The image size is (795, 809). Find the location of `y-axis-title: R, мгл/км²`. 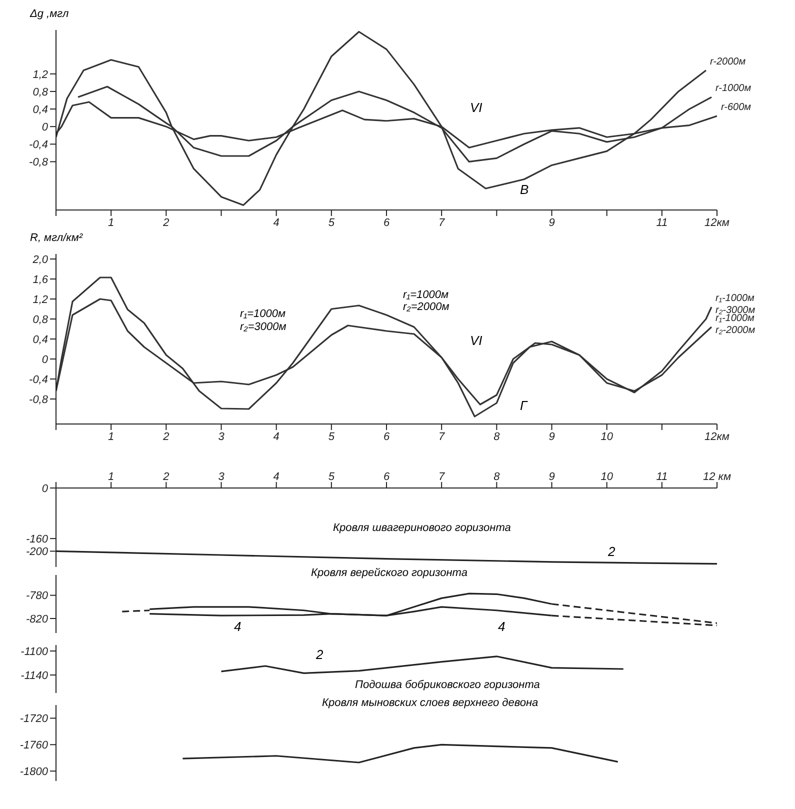

y-axis-title: R, мгл/км² is located at coordinates (57, 239).